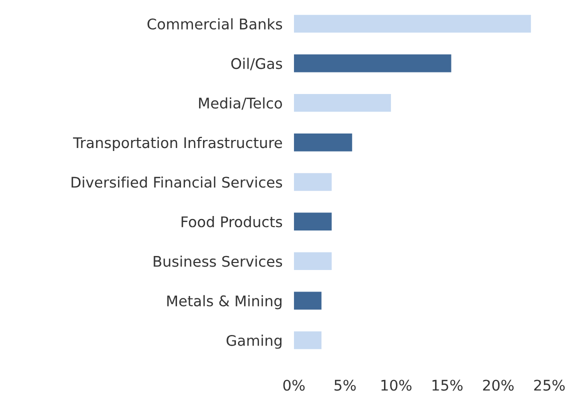 Image resolution: width=574 pixels, height=400 pixels. I want to click on y-tick-label: Metals & Mining, so click(224, 302).